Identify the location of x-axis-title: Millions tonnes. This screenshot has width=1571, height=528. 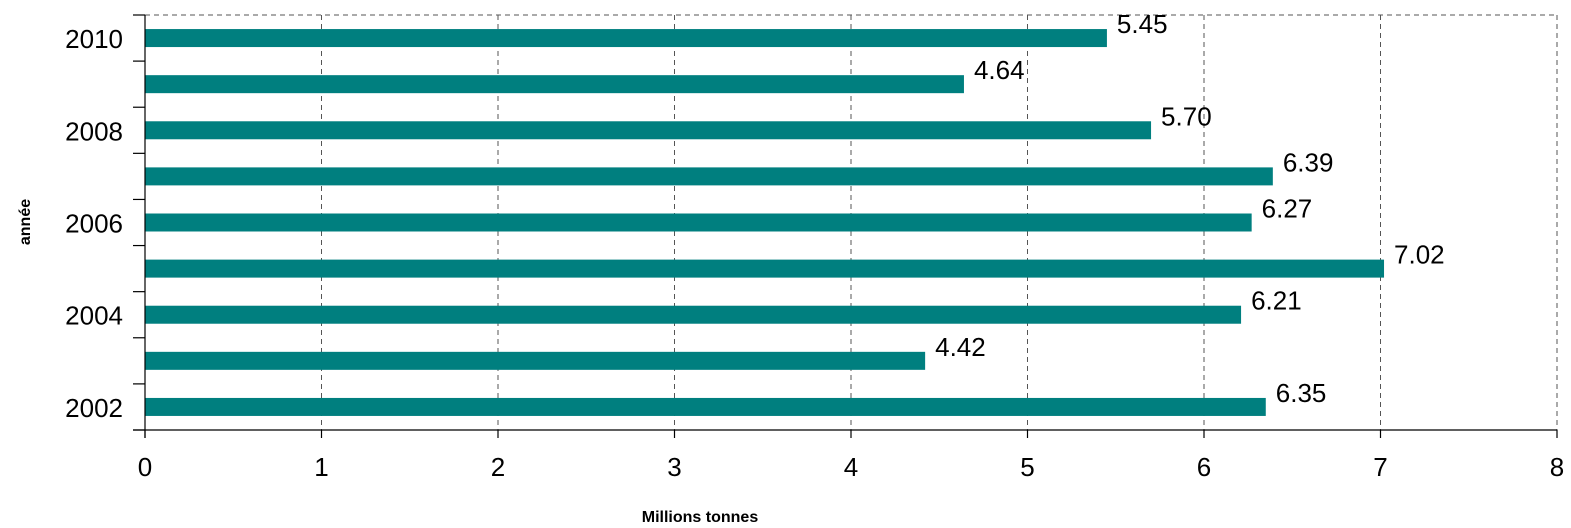
(700, 517).